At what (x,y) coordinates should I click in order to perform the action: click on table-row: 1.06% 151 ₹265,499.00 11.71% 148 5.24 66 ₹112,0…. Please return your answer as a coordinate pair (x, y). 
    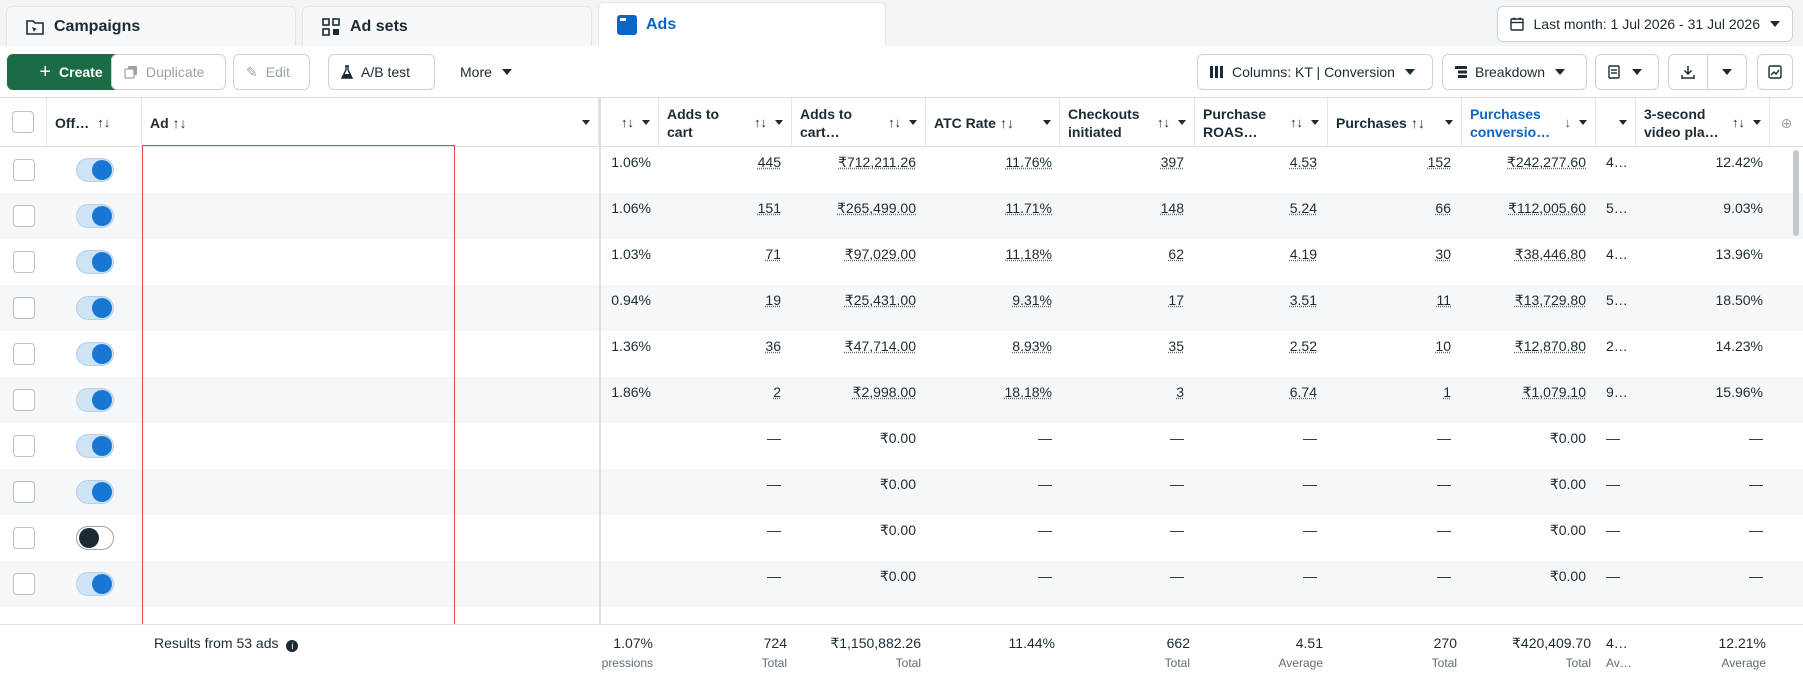
    Looking at the image, I should click on (901, 216).